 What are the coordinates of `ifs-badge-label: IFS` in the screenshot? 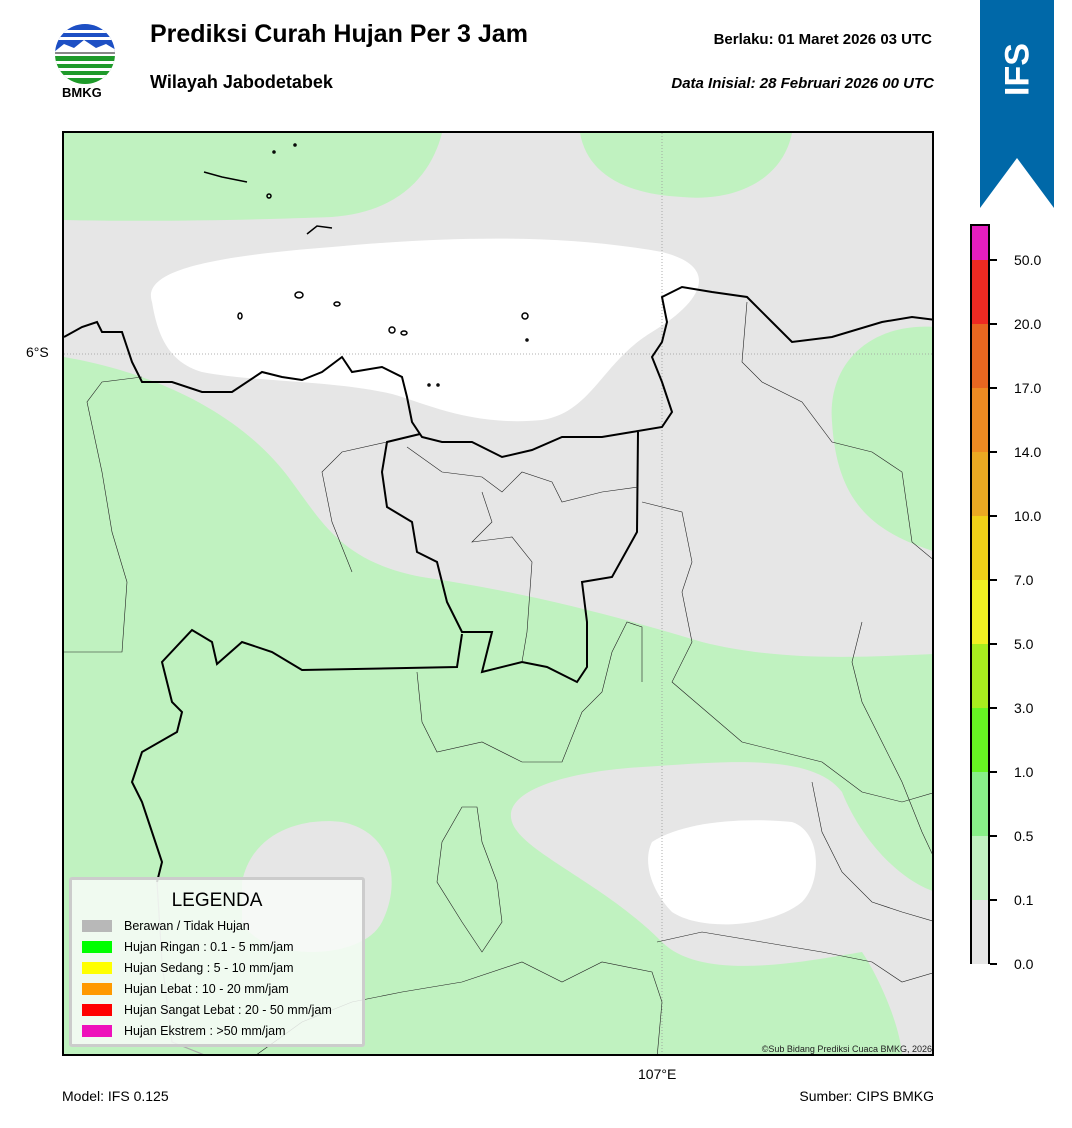 It's located at (1017, 69).